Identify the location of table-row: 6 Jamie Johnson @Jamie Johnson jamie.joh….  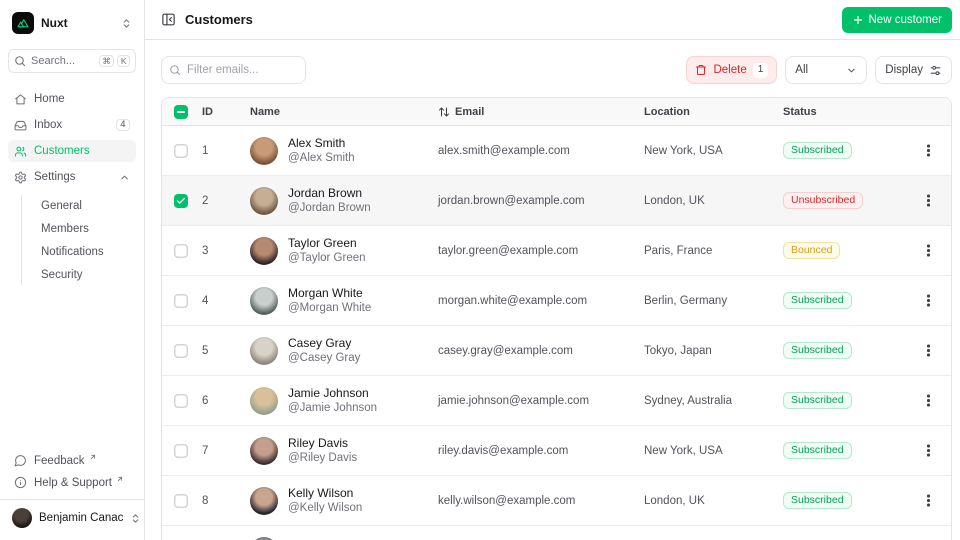
(556, 401).